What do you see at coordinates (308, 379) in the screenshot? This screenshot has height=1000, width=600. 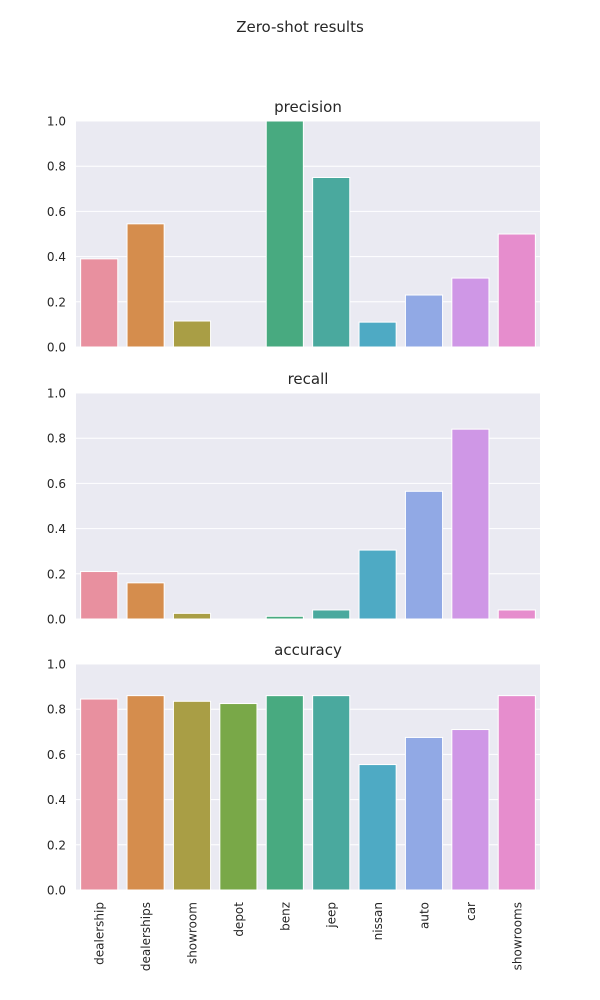 I see `subplot-title-recall: recall` at bounding box center [308, 379].